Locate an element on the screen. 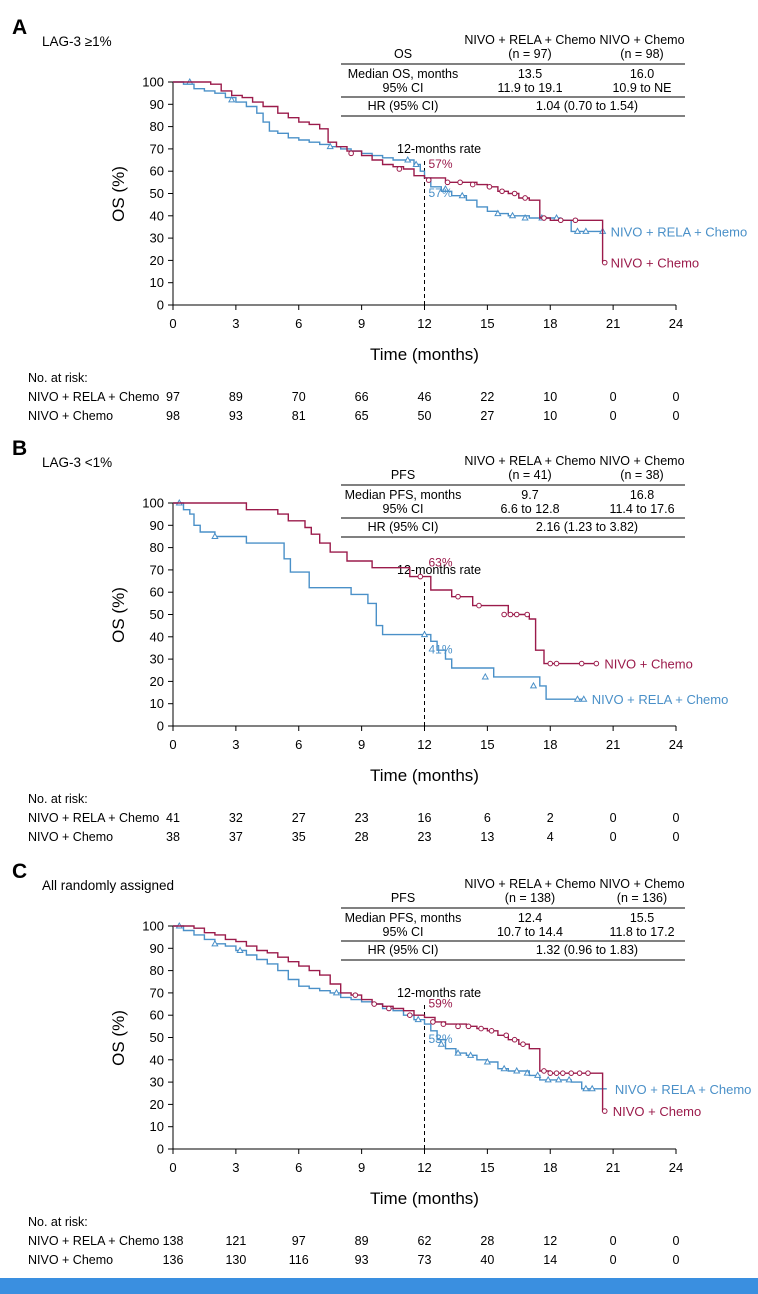 This screenshot has height=1294, width=758. risk-value: 12 is located at coordinates (550, 1241).